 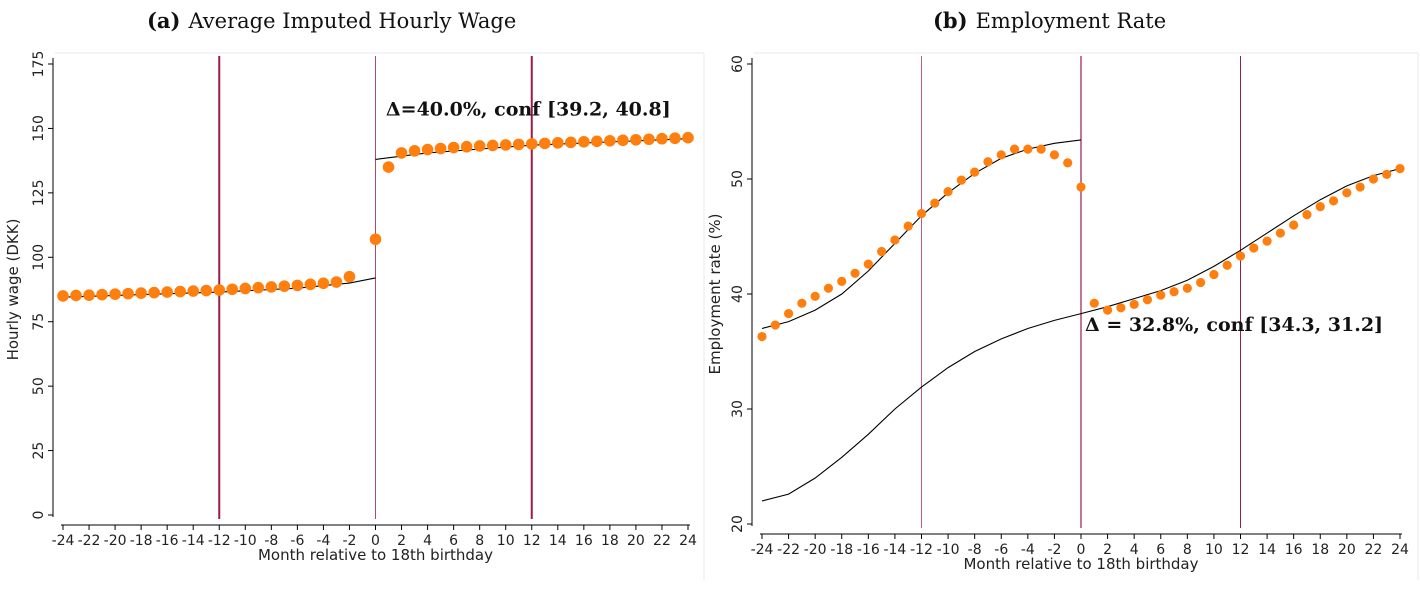 What do you see at coordinates (738, 294) in the screenshot?
I see `y-tick-label: 40` at bounding box center [738, 294].